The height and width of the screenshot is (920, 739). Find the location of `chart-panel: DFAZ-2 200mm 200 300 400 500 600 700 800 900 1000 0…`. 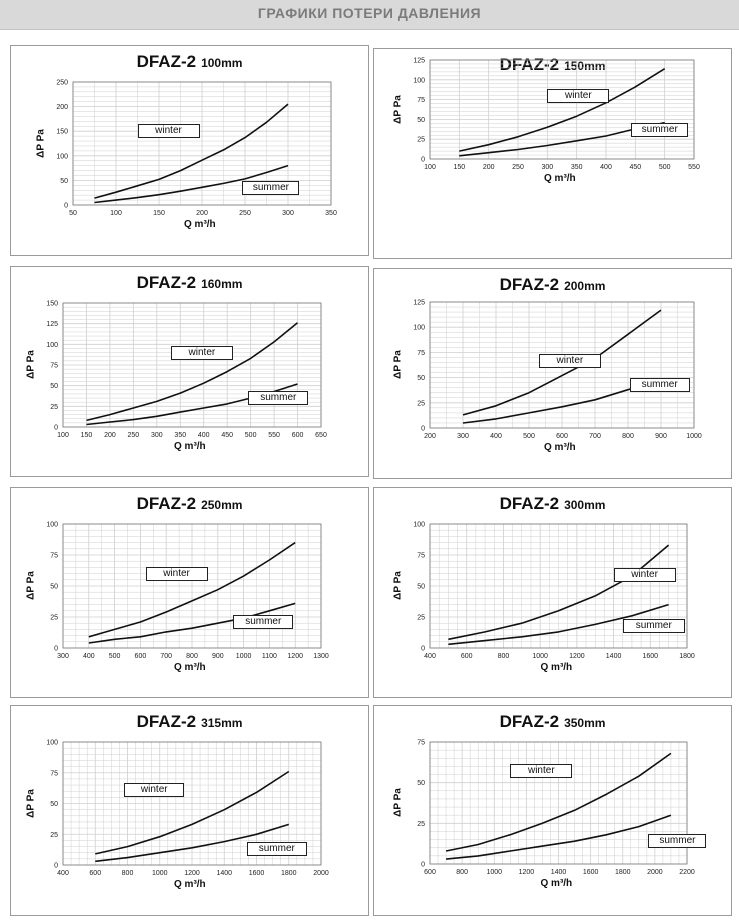

chart-panel: DFAZ-2 200mm 200 300 400 500 600 700 800 900 1000 0… is located at coordinates (552, 373).